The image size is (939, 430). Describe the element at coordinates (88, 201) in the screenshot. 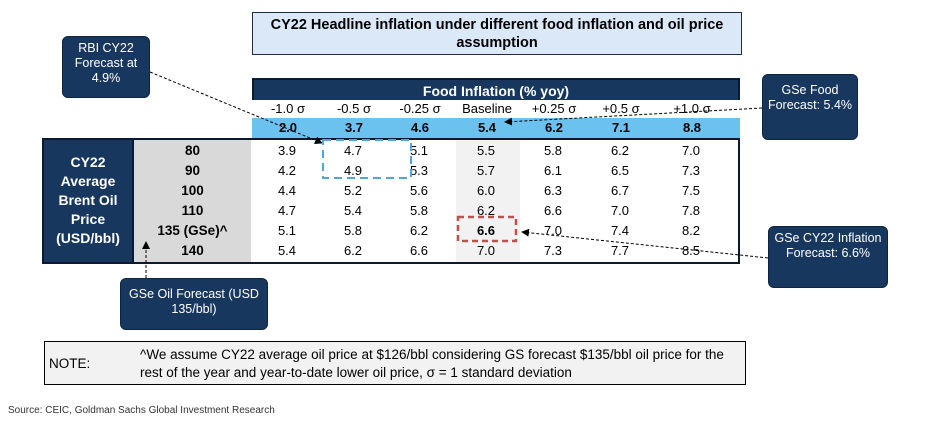

I see `oil-price-row-header: CY22 Average Brent Oil Price (USD/bbl)` at that location.